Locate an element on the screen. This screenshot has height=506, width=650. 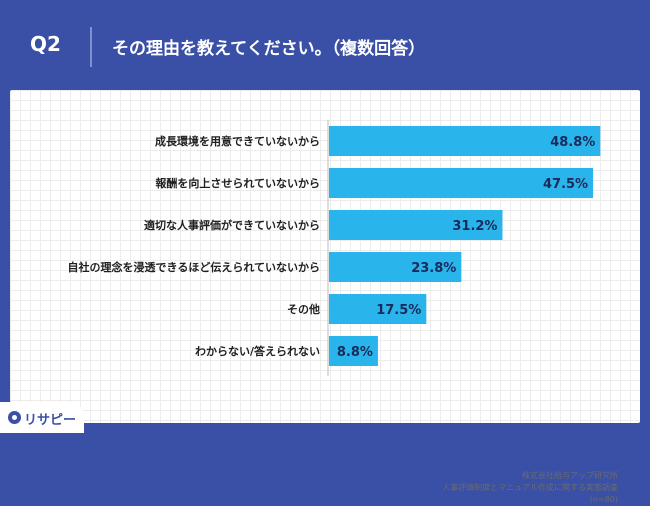
category-label: 成長環境を用意できていないから is located at coordinates (237, 141).